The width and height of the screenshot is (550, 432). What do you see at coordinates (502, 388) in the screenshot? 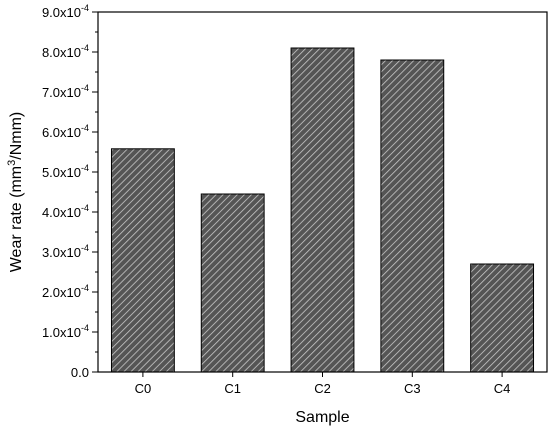
I see `x-tick-label-c4: C4` at bounding box center [502, 388].